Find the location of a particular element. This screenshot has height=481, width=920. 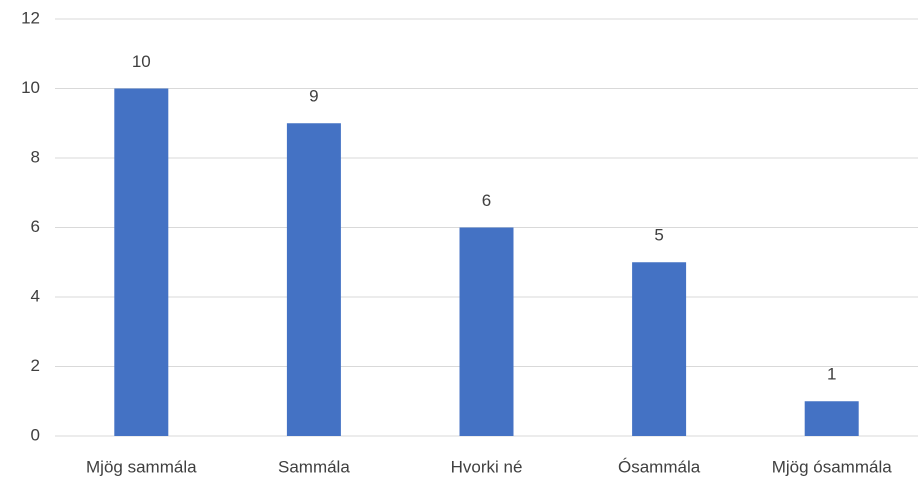

x-tick-label: Mjög sammála is located at coordinates (141, 466).